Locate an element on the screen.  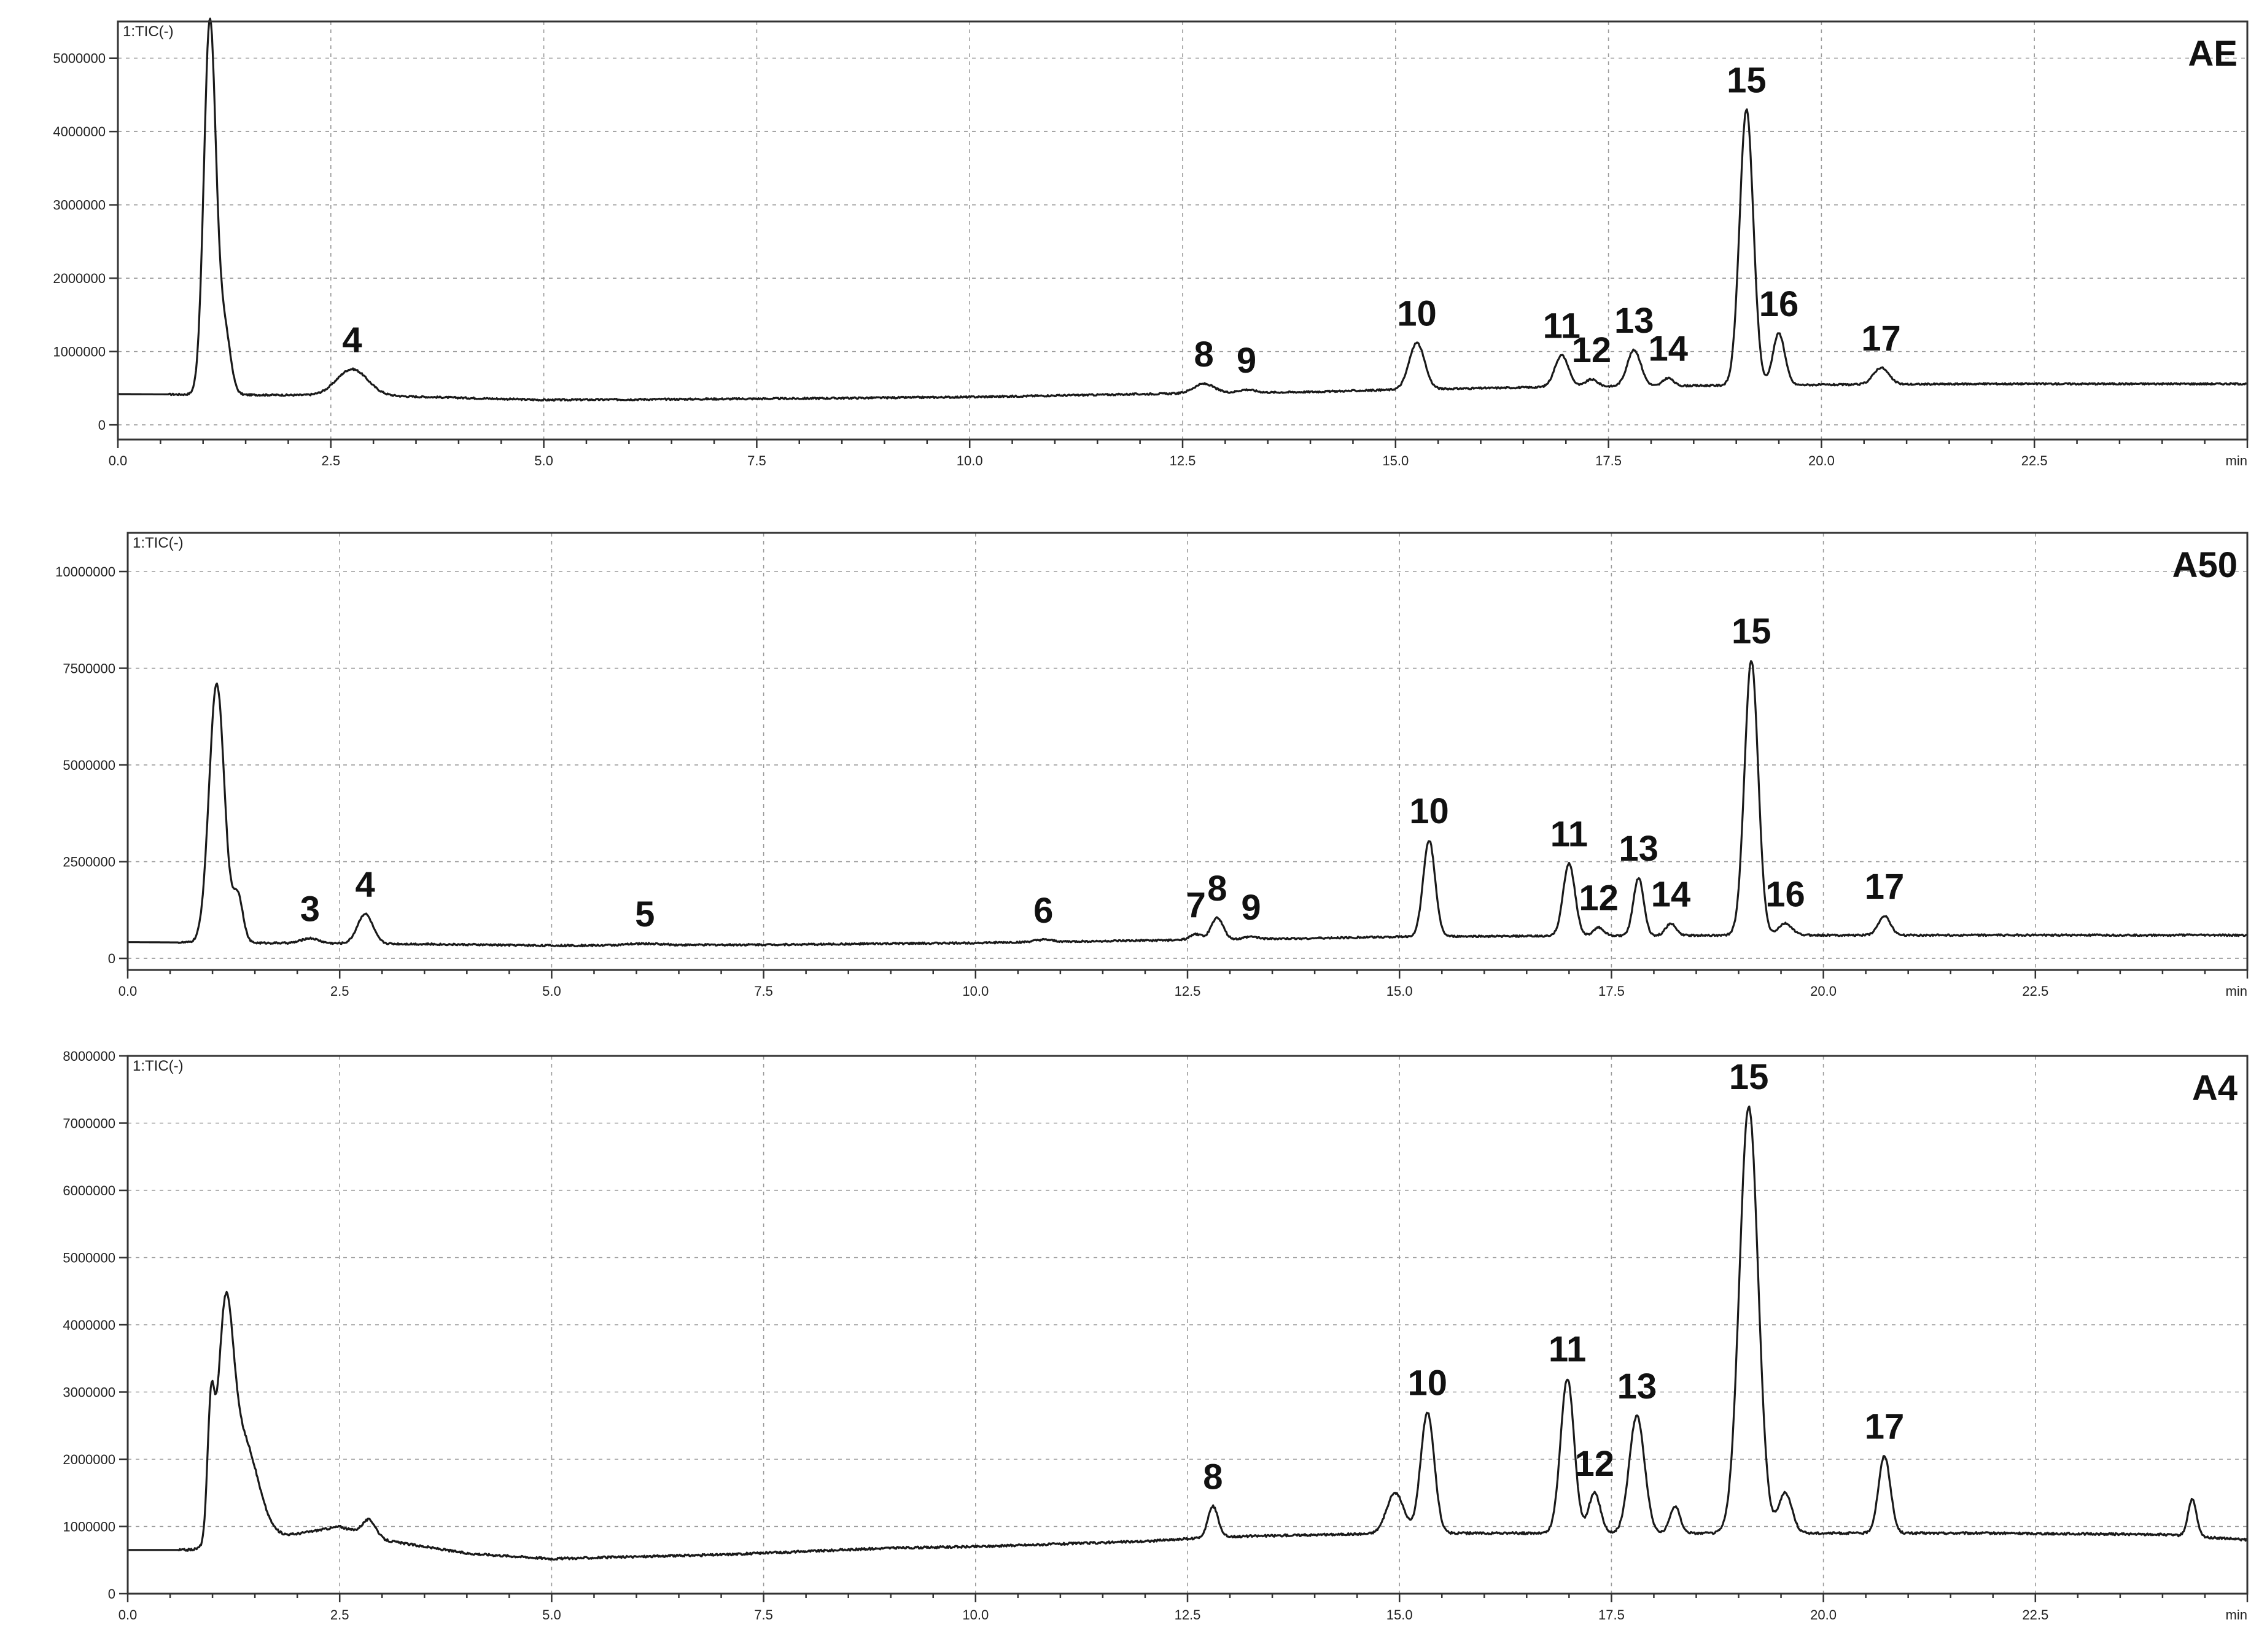
peak-label-a50-13: 13 is located at coordinates (1638, 849).